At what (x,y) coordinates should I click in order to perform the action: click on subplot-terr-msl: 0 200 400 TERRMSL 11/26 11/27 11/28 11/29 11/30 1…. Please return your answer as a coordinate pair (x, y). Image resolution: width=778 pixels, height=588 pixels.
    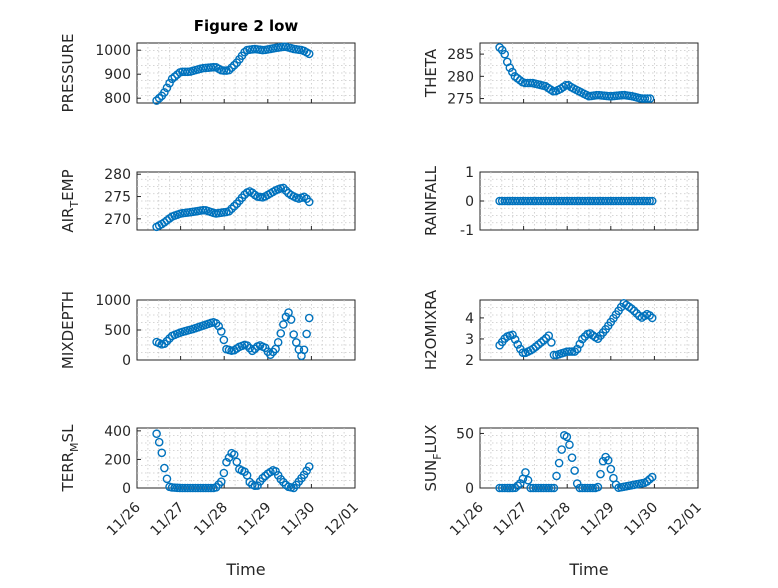
    Looking at the image, I should click on (210, 482).